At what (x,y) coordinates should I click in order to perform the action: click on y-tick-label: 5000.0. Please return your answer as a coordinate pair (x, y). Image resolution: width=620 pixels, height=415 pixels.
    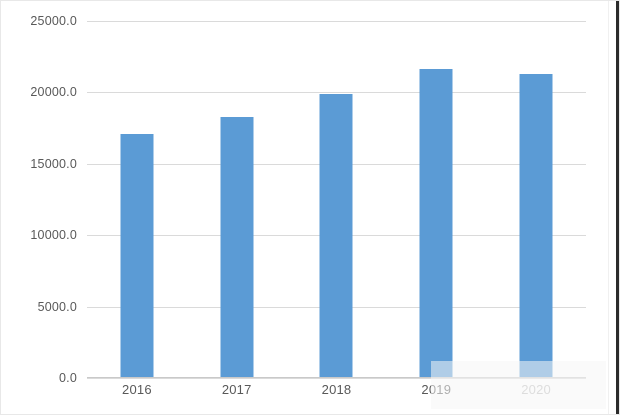
    Looking at the image, I should click on (57, 306).